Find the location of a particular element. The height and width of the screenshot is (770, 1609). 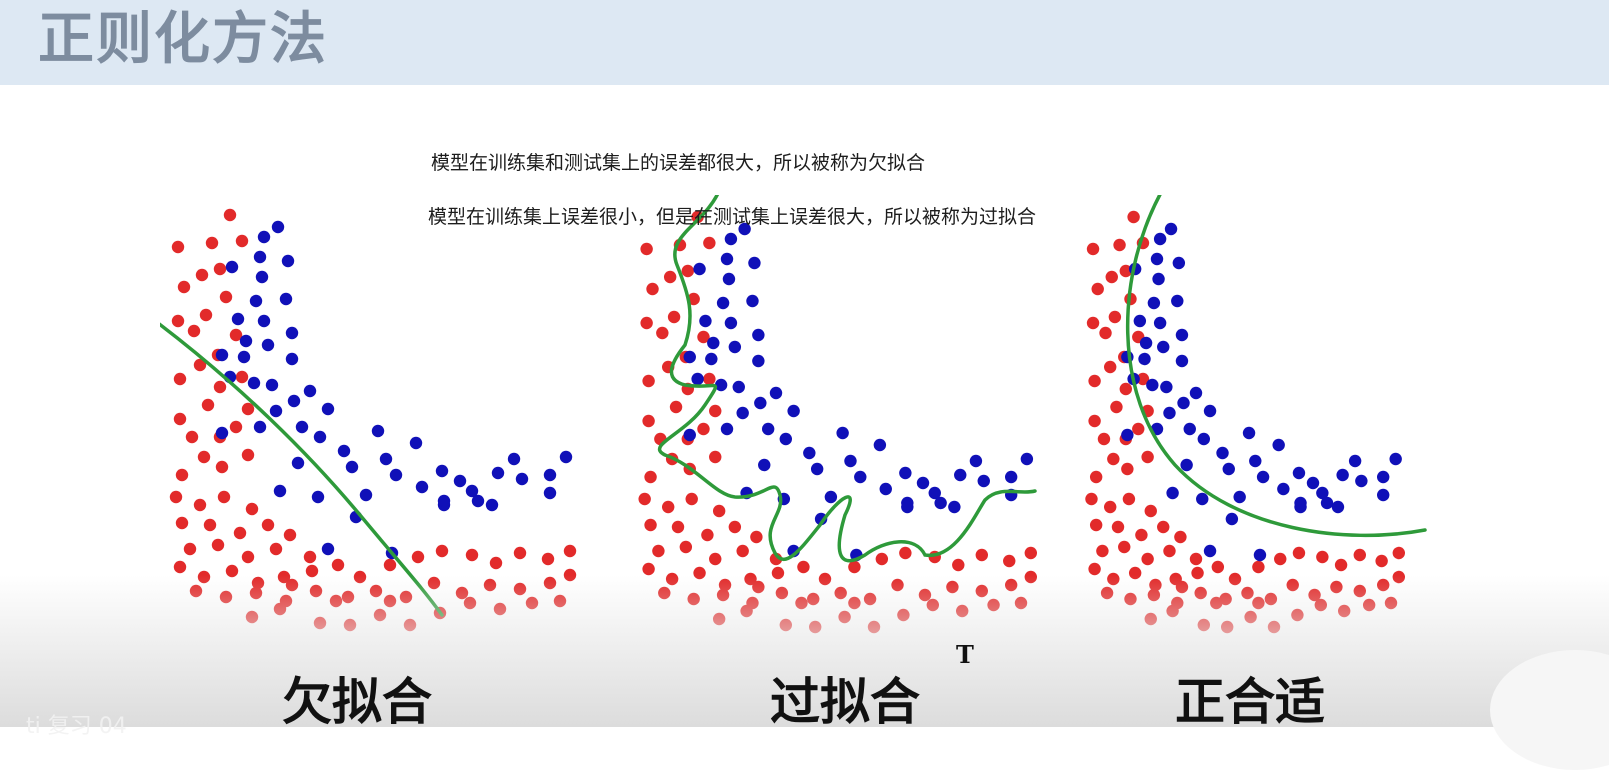

goodfit-caption: 正合适 is located at coordinates (1250, 702).